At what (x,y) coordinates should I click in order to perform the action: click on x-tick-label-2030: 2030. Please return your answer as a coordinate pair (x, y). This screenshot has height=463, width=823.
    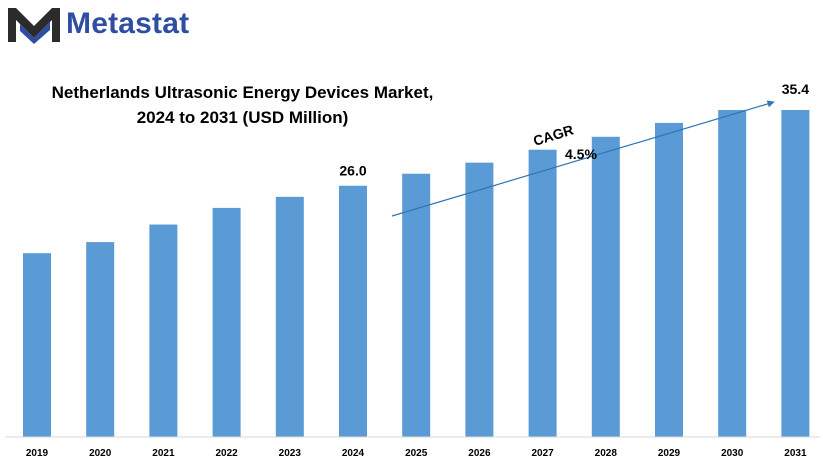
    Looking at the image, I should click on (732, 453).